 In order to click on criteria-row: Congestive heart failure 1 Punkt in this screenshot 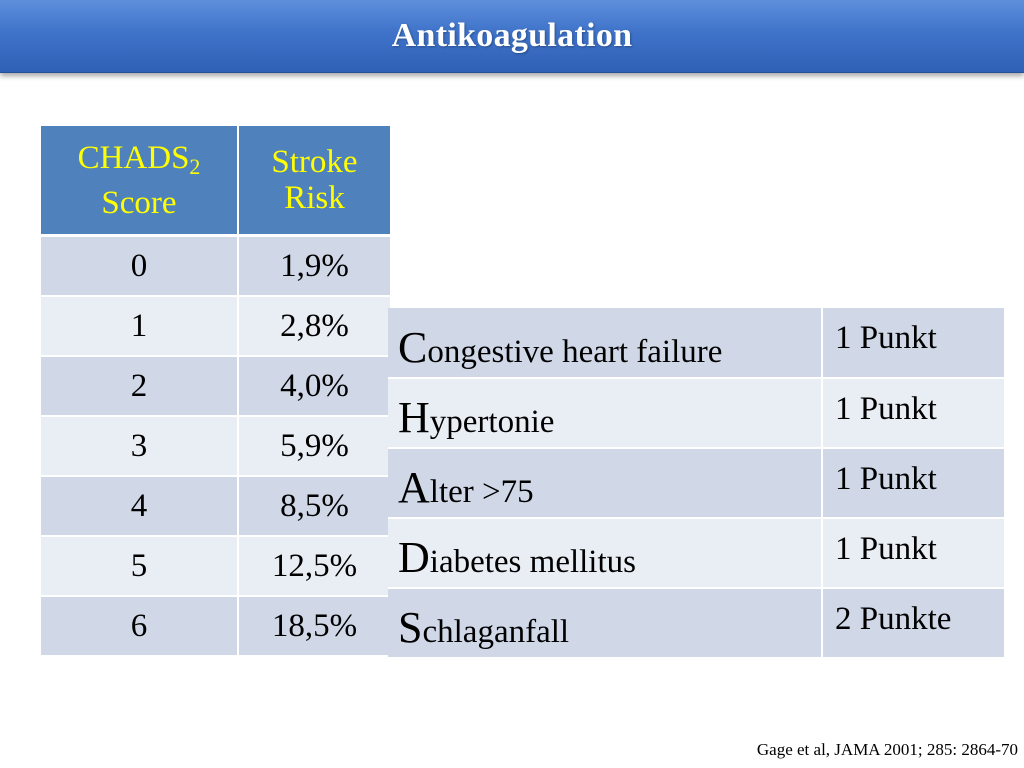, I will do `click(696, 343)`.